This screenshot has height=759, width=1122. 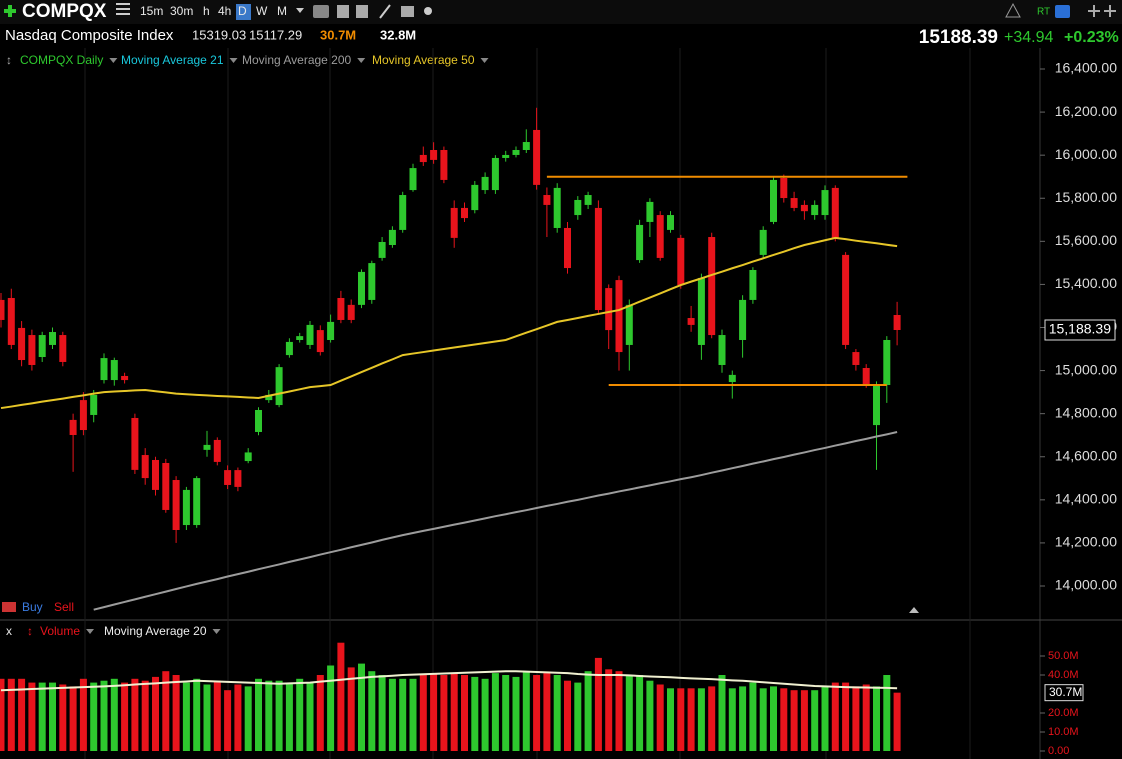 I want to click on legend-entry: Volume, so click(x=60, y=631).